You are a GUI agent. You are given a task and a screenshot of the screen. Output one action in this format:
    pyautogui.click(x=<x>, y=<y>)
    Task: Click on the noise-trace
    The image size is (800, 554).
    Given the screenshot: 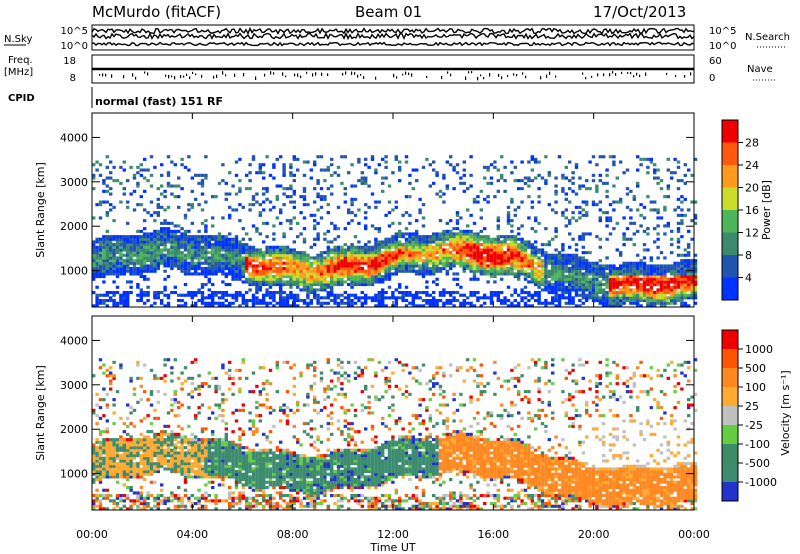 What is the action you would take?
    pyautogui.click(x=393, y=36)
    